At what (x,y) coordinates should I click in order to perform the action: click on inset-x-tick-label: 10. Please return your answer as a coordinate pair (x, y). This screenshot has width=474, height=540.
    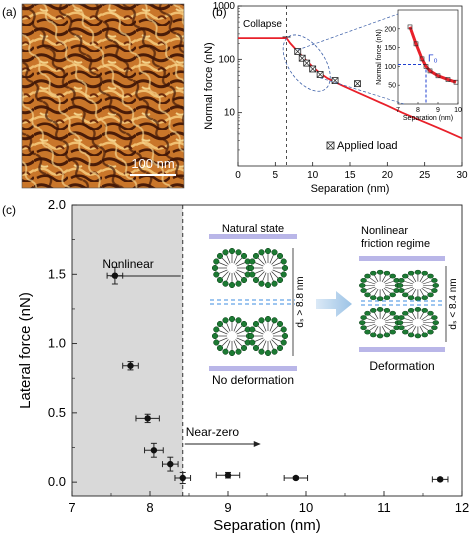
    Looking at the image, I should click on (458, 110).